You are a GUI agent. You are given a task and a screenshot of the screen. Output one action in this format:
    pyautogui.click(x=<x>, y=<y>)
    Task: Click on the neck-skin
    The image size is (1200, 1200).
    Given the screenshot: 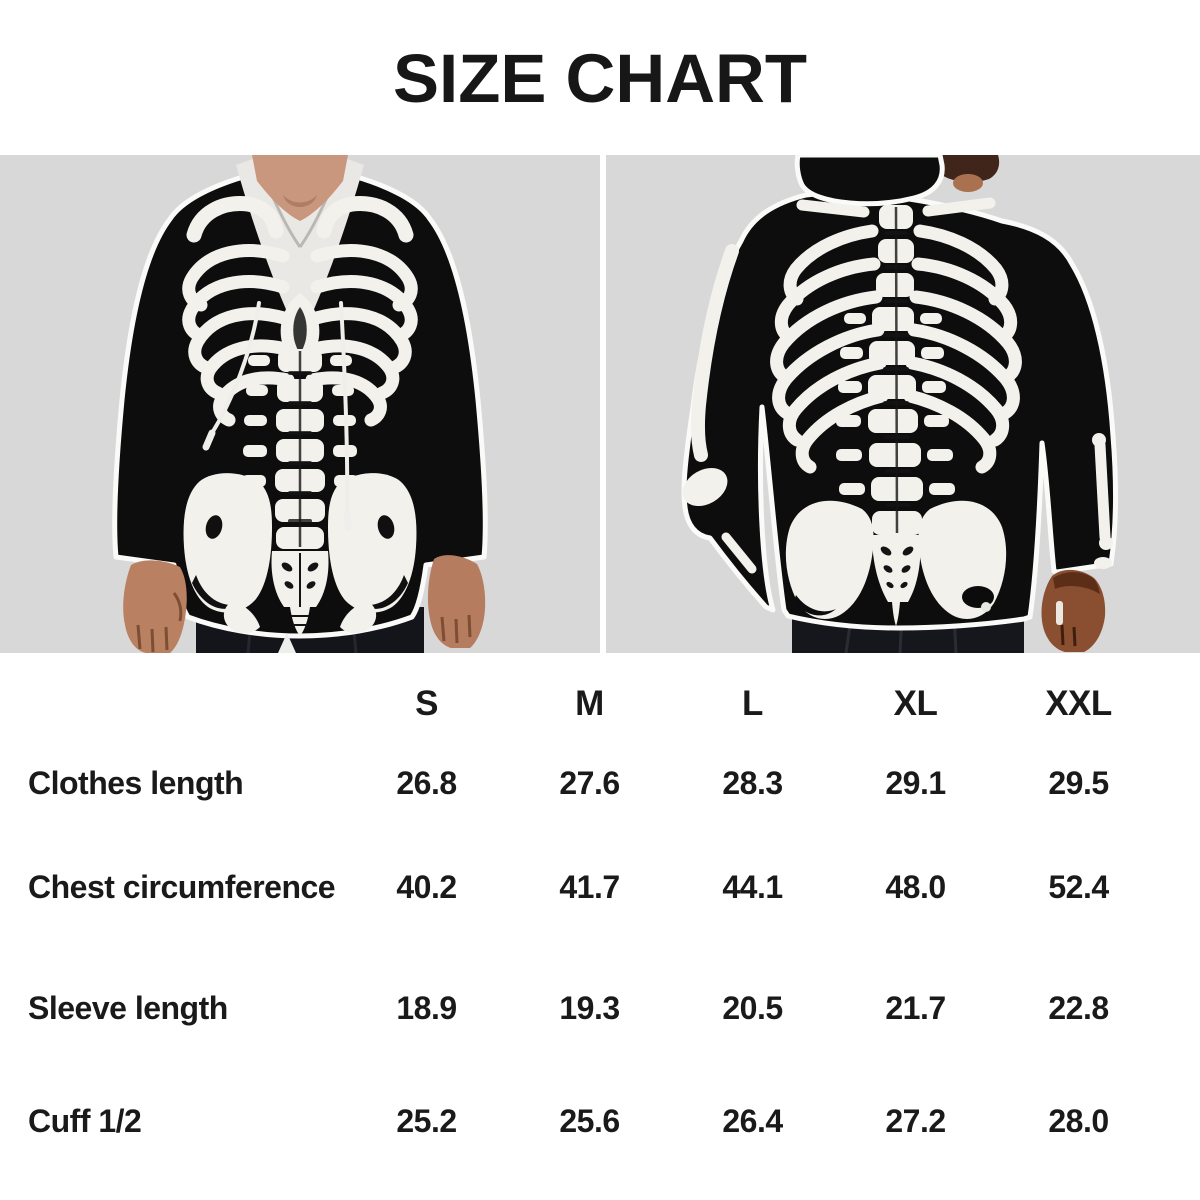 What is the action you would take?
    pyautogui.click(x=300, y=188)
    